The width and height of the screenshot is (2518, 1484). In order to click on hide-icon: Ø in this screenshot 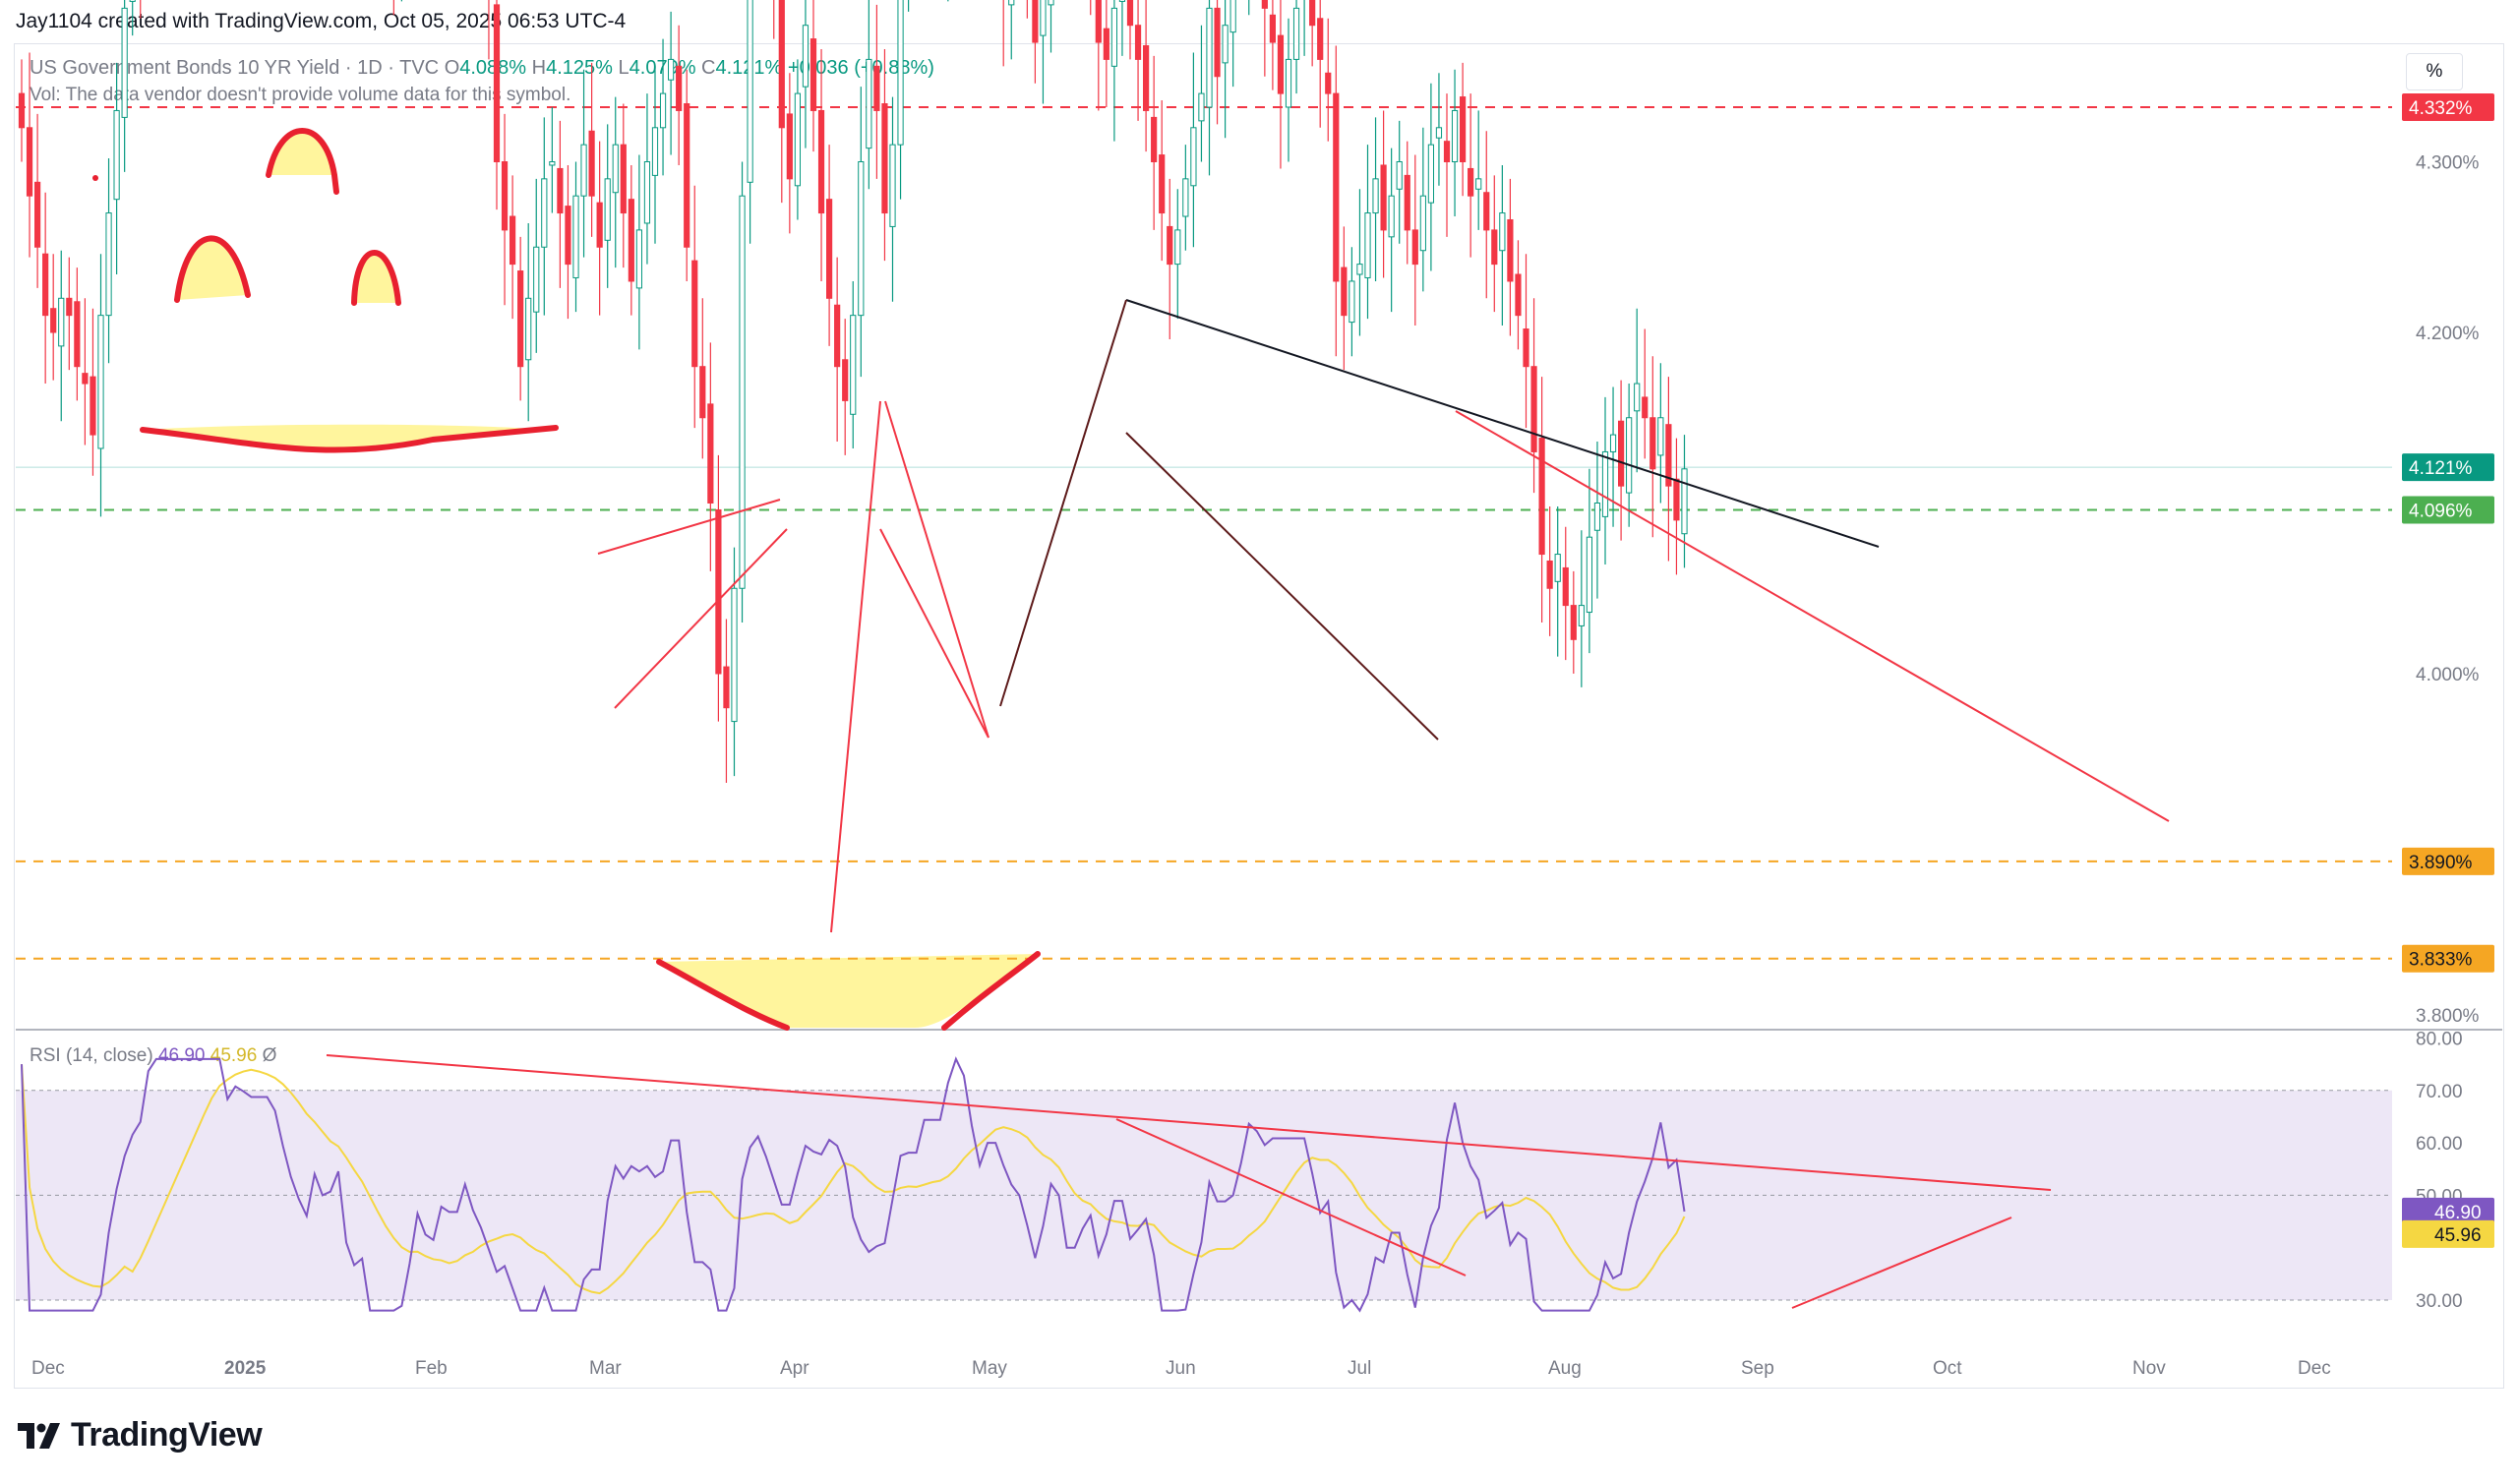, I will do `click(269, 1056)`.